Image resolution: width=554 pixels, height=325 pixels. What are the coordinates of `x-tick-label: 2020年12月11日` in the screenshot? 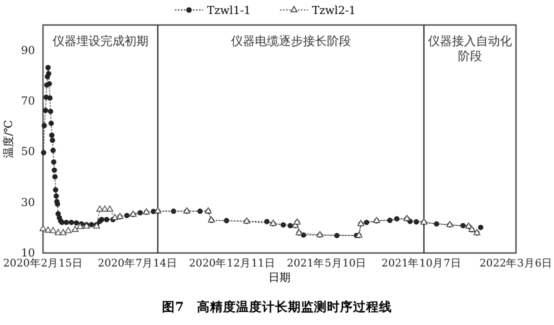 It's located at (232, 263).